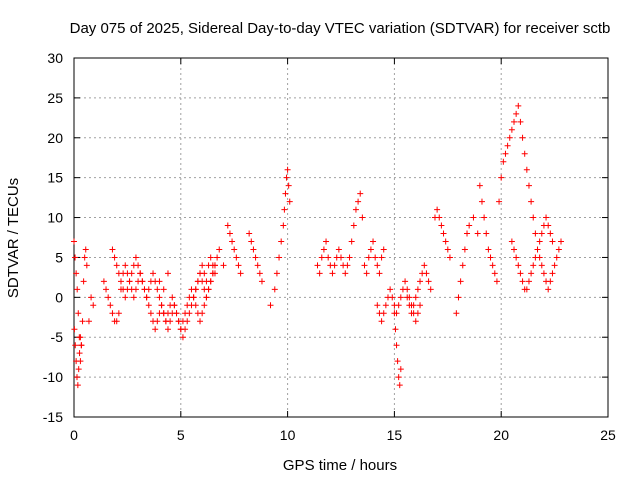 The height and width of the screenshot is (480, 640). Describe the element at coordinates (608, 435) in the screenshot. I see `x-tick-label: 25` at that location.